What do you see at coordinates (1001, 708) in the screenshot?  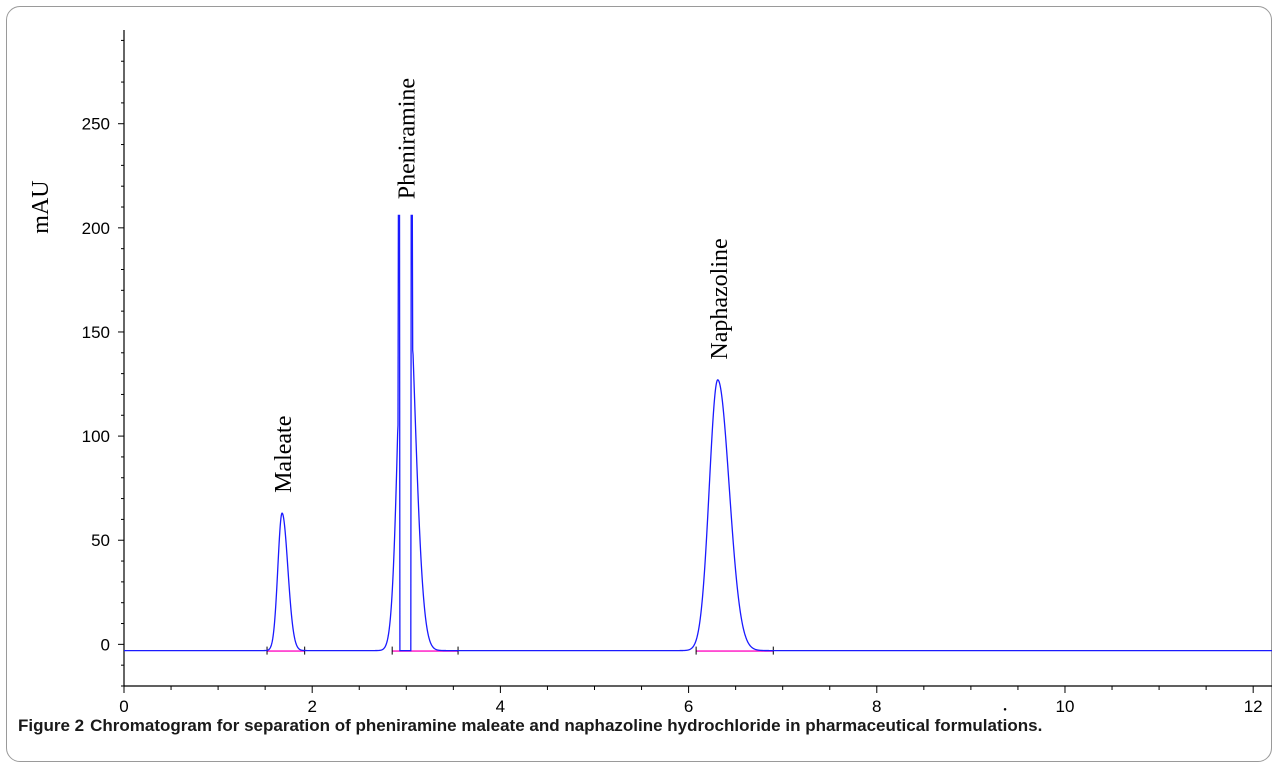 I see `x-axis-title: min` at bounding box center [1001, 708].